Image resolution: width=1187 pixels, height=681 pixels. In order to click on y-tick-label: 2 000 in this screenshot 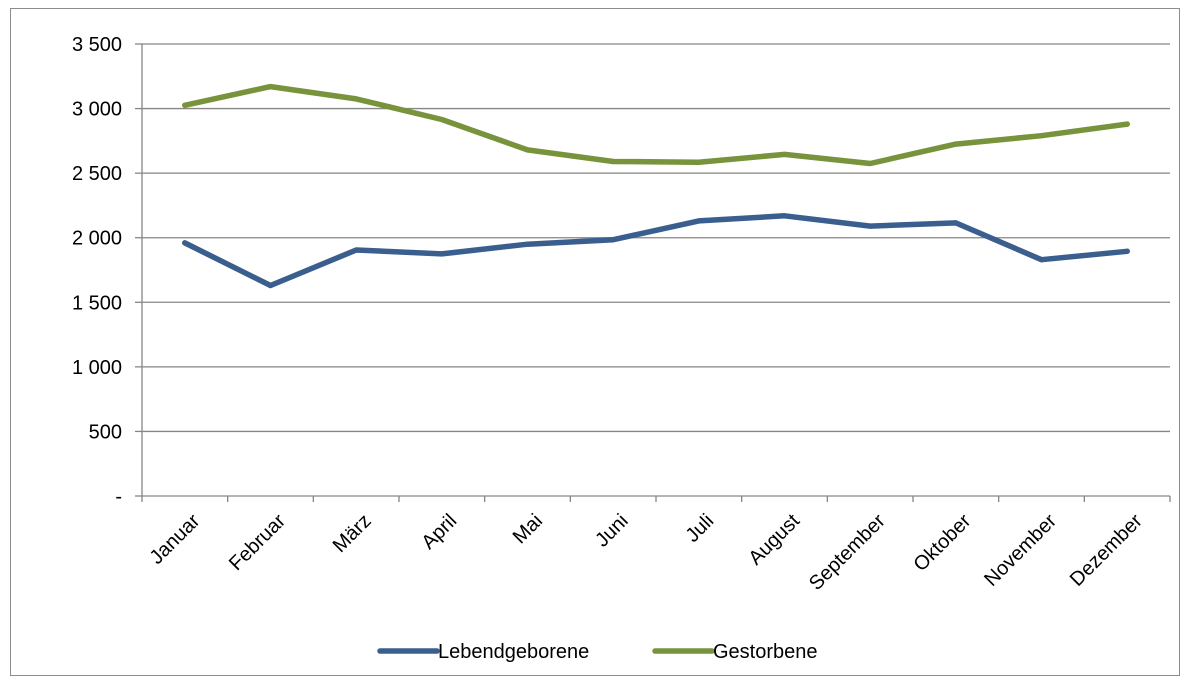, I will do `click(97, 239)`.